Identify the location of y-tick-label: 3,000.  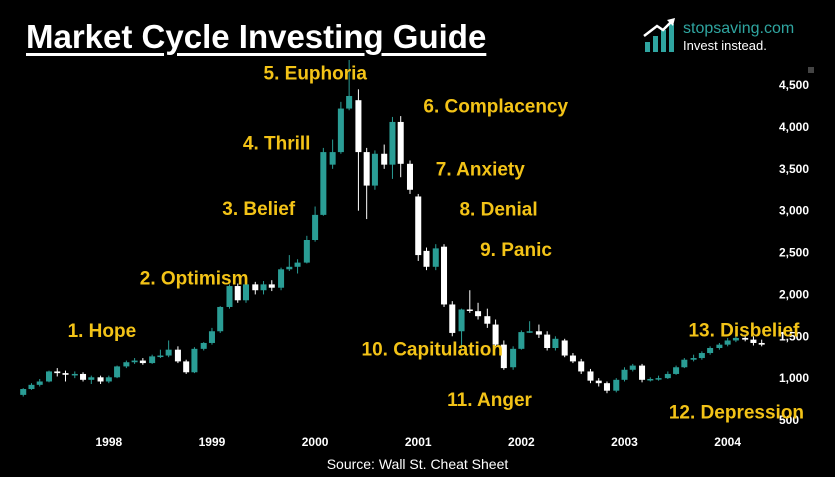
(794, 211).